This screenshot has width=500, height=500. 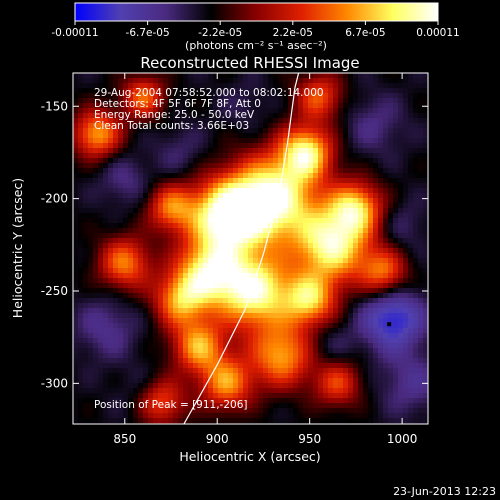 I want to click on colorbar-tick-label: 6.7e-05, so click(x=365, y=33).